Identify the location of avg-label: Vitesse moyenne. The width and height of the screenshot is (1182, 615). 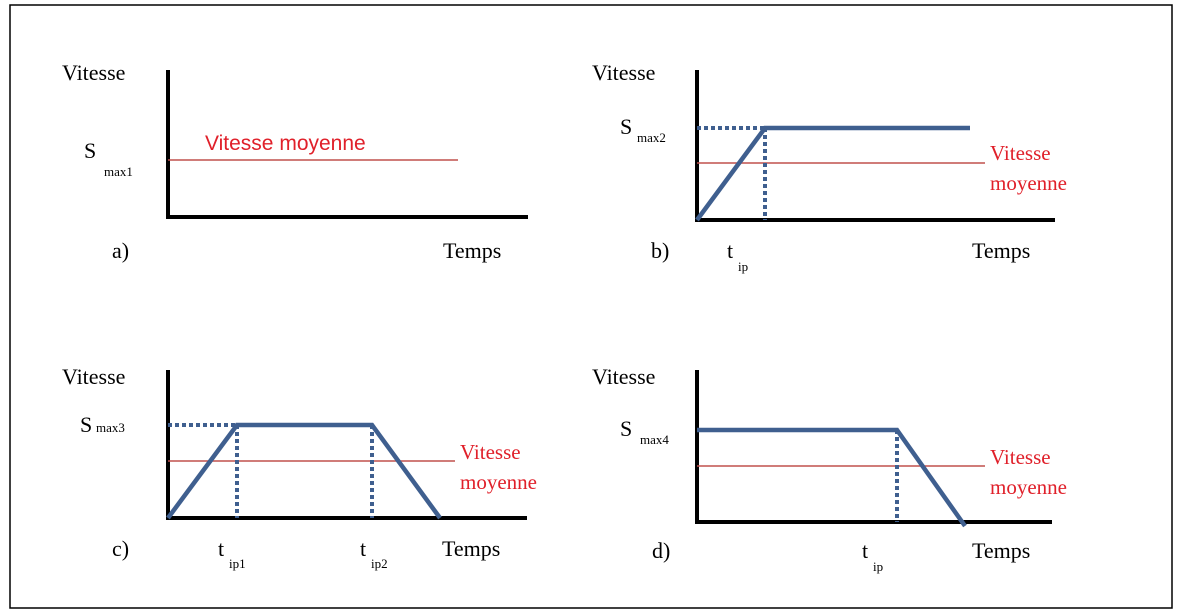
(285, 143).